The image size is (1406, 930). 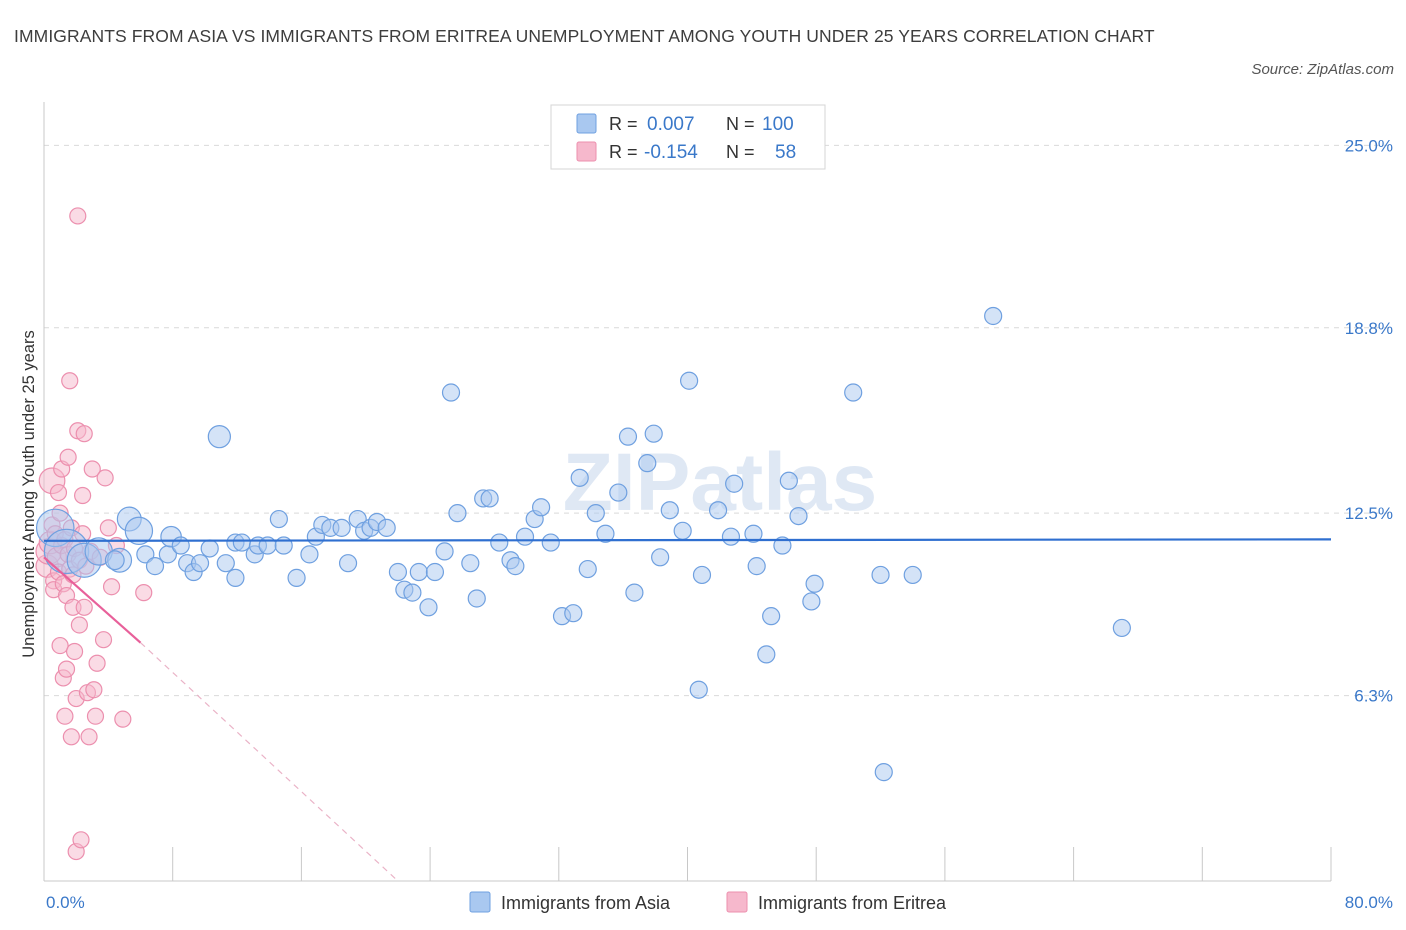 I want to click on legend-r-value: -0.154, so click(x=671, y=152).